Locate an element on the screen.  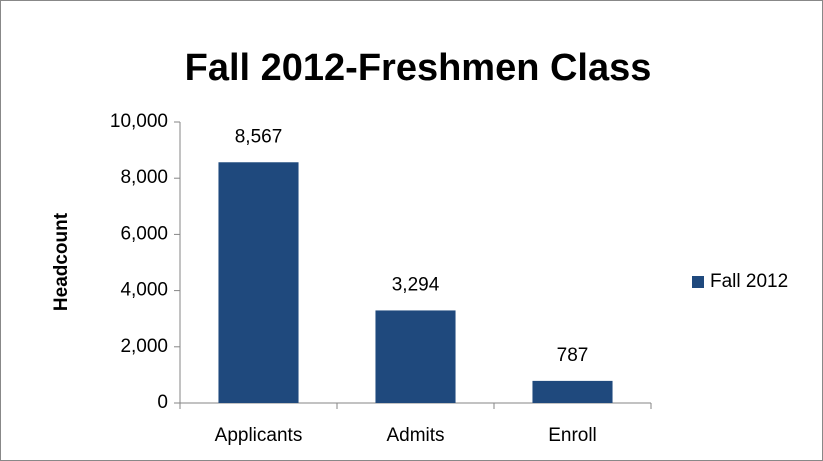
data-label: 8,567 is located at coordinates (259, 136).